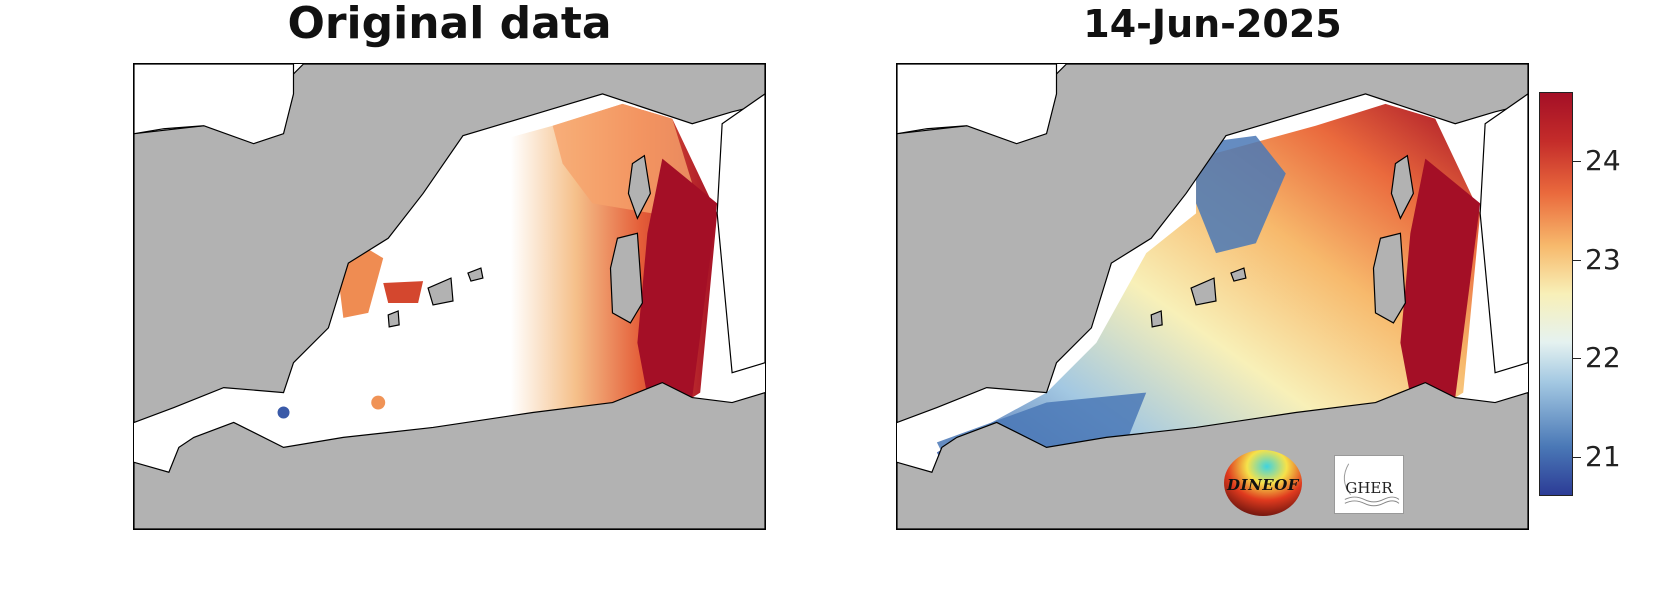 Image resolution: width=1654 pixels, height=591 pixels. Describe the element at coordinates (449, 24) in the screenshot. I see `left-panel-title: Original data` at that location.